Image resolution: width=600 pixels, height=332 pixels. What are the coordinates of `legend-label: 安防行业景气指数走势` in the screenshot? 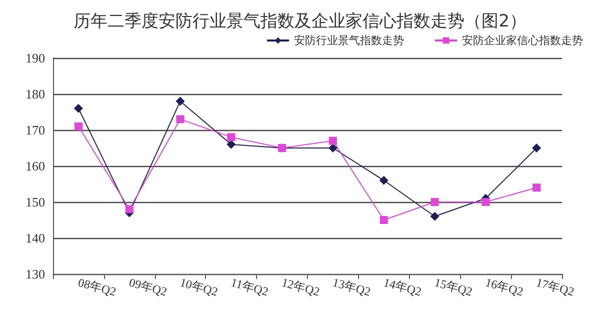 It's located at (349, 40).